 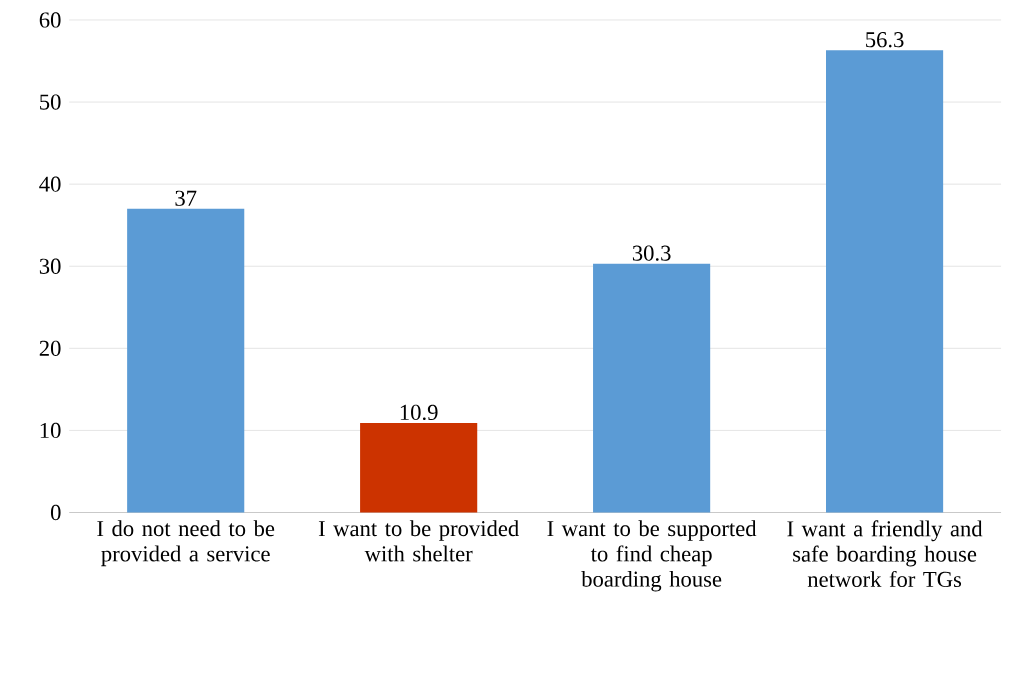 I want to click on data-label: 10.9, so click(x=419, y=412).